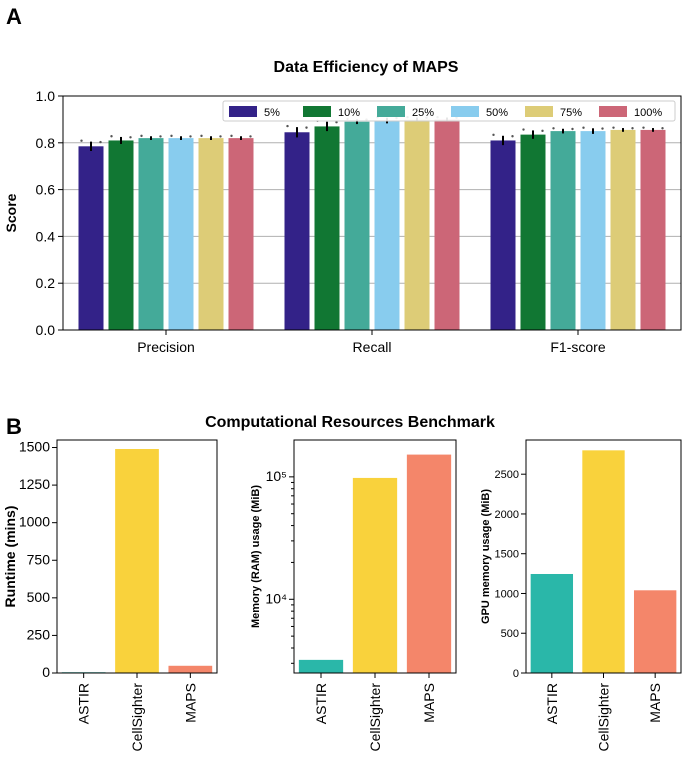  What do you see at coordinates (11, 212) in the screenshot?
I see `y-axis-label: Score` at bounding box center [11, 212].